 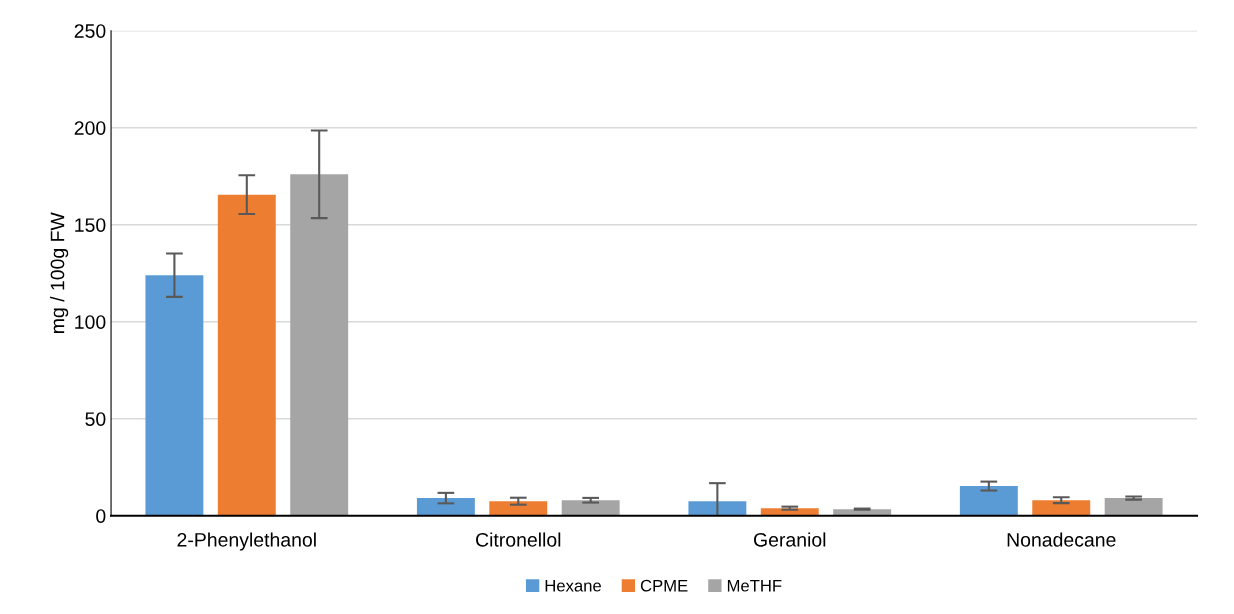 What do you see at coordinates (101, 516) in the screenshot?
I see `y-tick-label: 0` at bounding box center [101, 516].